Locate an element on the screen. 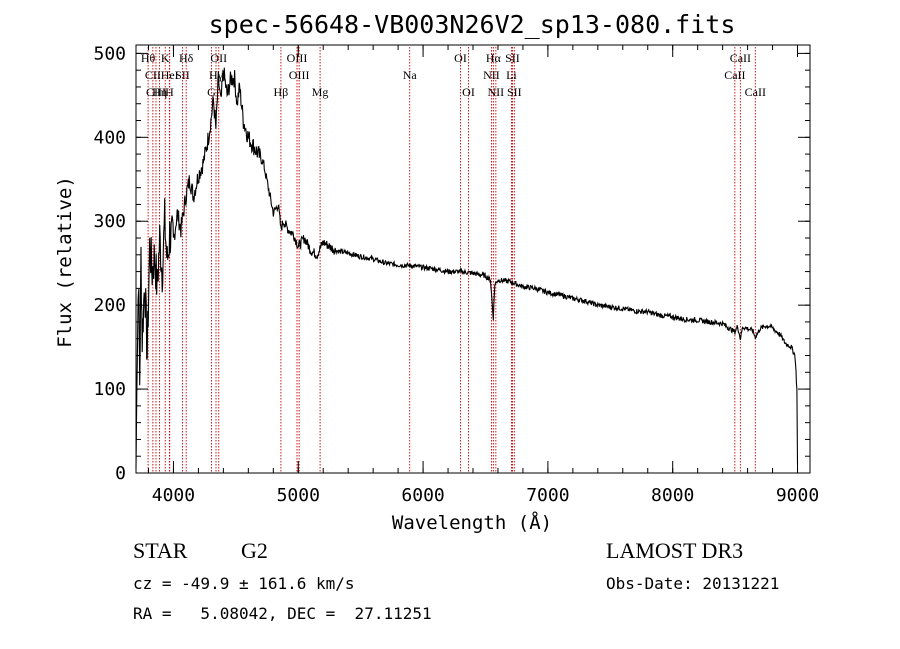  x-tick-label: 8000 is located at coordinates (672, 495).